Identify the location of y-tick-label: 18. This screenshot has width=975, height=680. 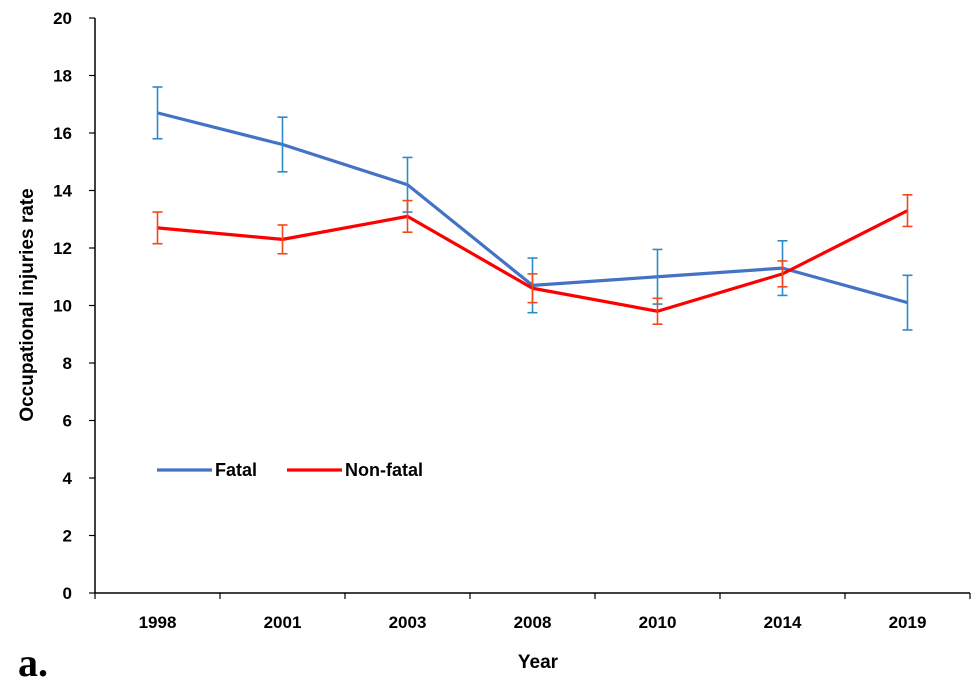
(62, 76).